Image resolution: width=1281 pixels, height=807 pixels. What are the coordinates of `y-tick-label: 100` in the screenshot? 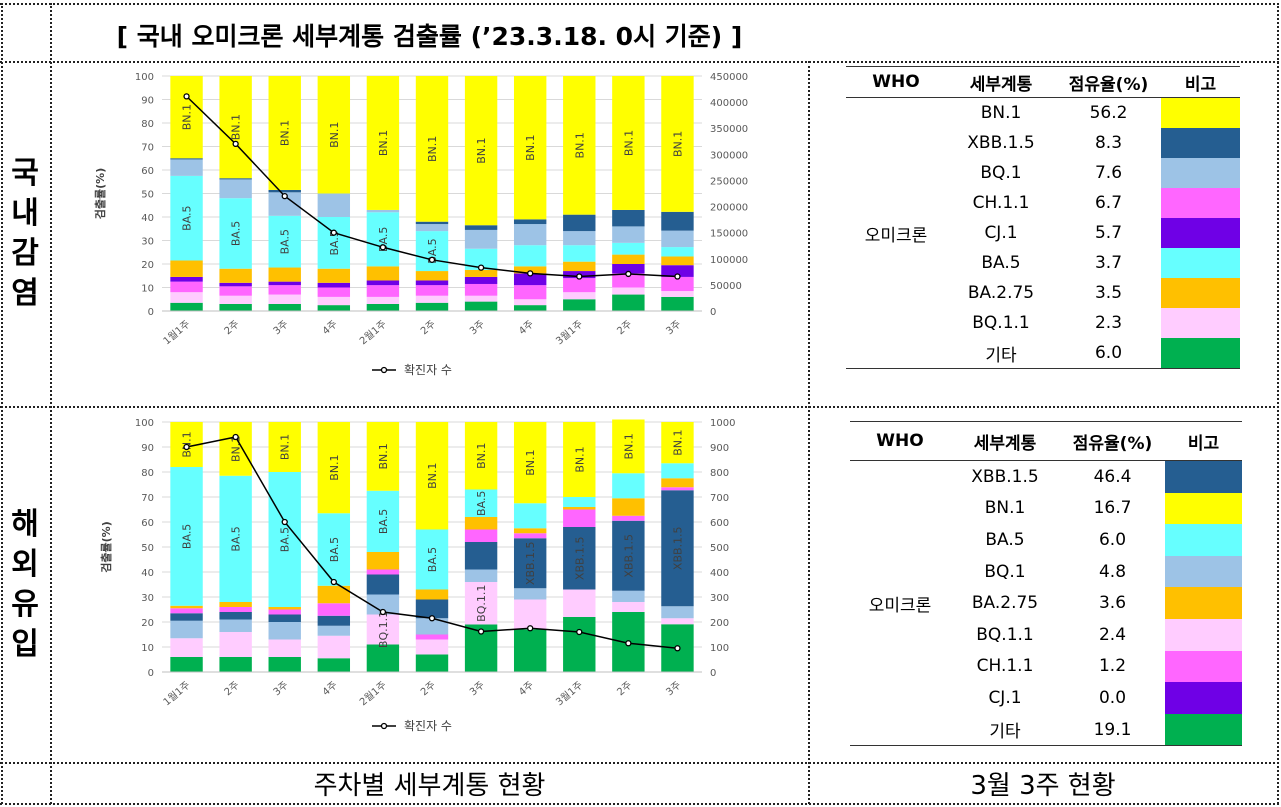 It's located at (144, 77).